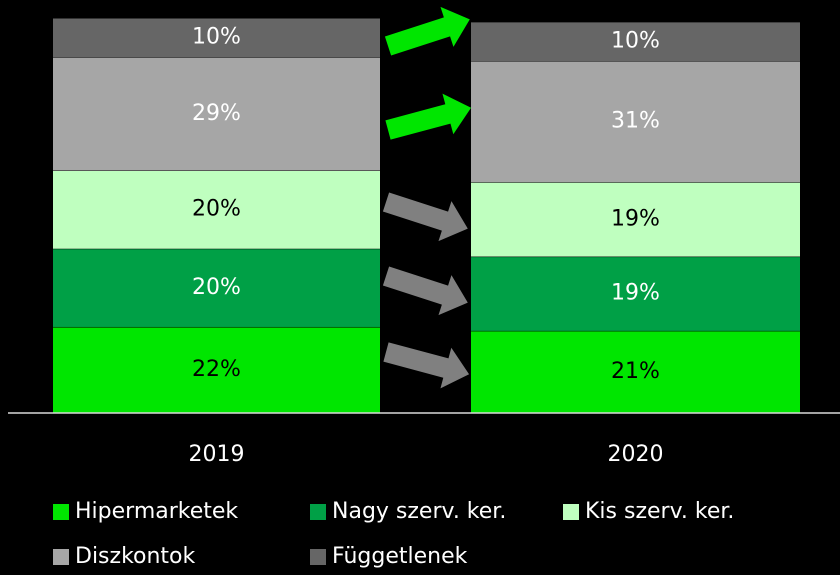 This screenshot has height=575, width=840. I want to click on arrows, so click(427, 197).